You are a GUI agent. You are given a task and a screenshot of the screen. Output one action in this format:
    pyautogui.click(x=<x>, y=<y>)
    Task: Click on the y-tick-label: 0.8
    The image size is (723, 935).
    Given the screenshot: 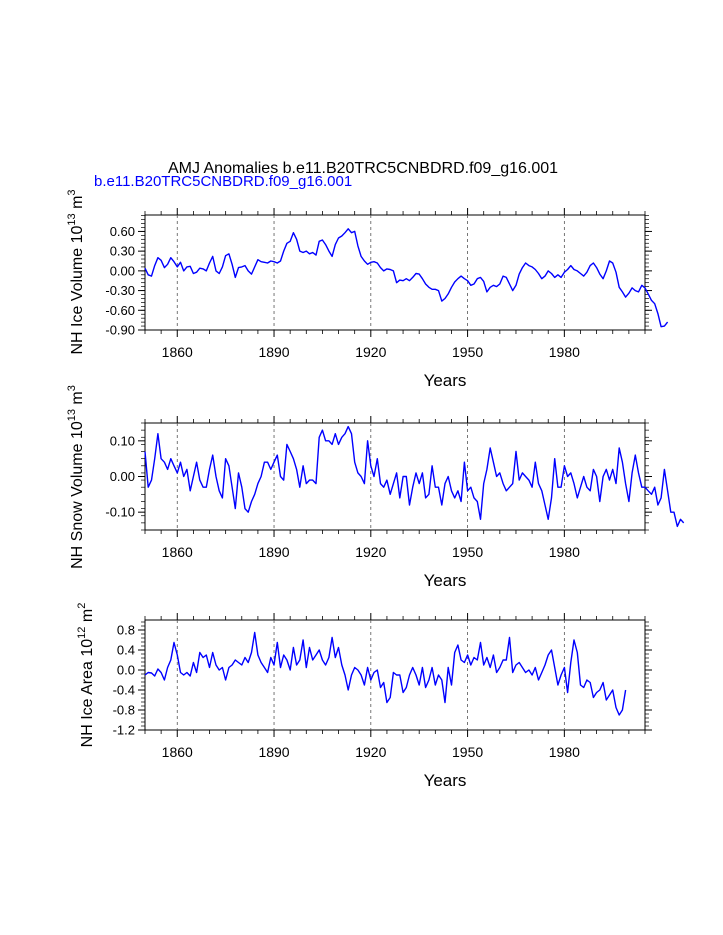 What is the action you would take?
    pyautogui.click(x=126, y=630)
    